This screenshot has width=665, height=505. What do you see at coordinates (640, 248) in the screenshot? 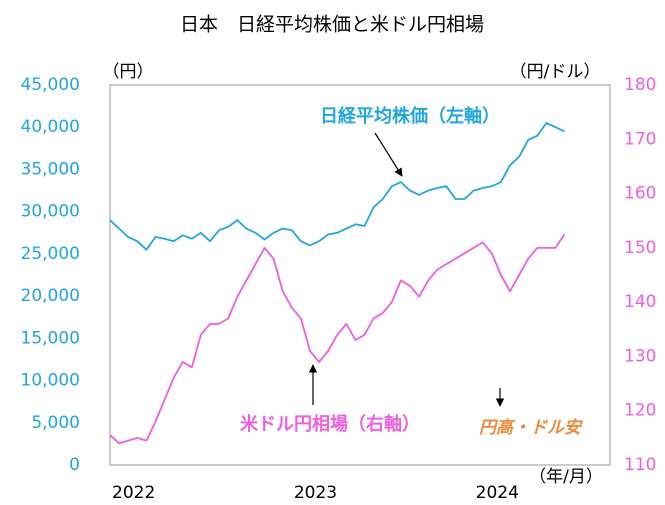
I see `y2-tick-label: 150` at bounding box center [640, 248].